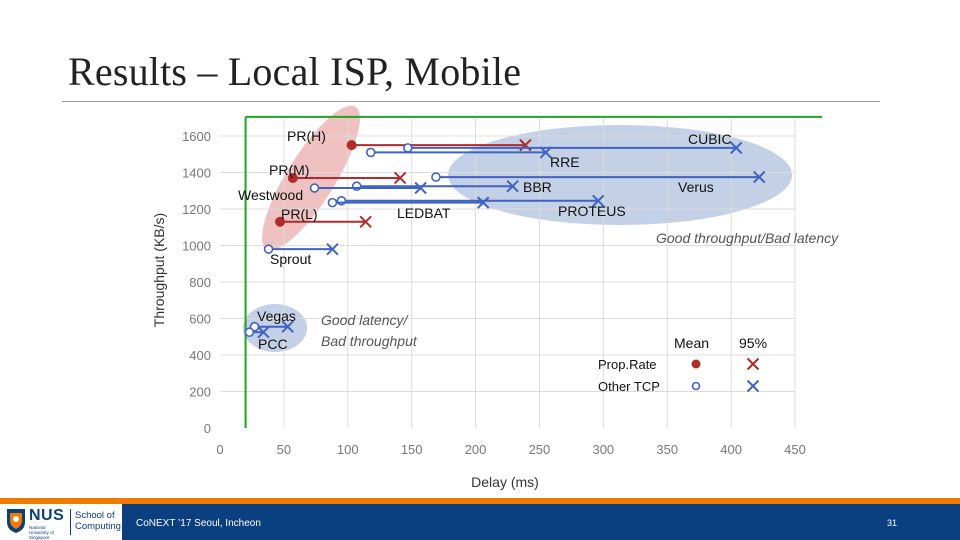 This screenshot has width=960, height=540. Describe the element at coordinates (70, 522) in the screenshot. I see `logo-separator` at that location.